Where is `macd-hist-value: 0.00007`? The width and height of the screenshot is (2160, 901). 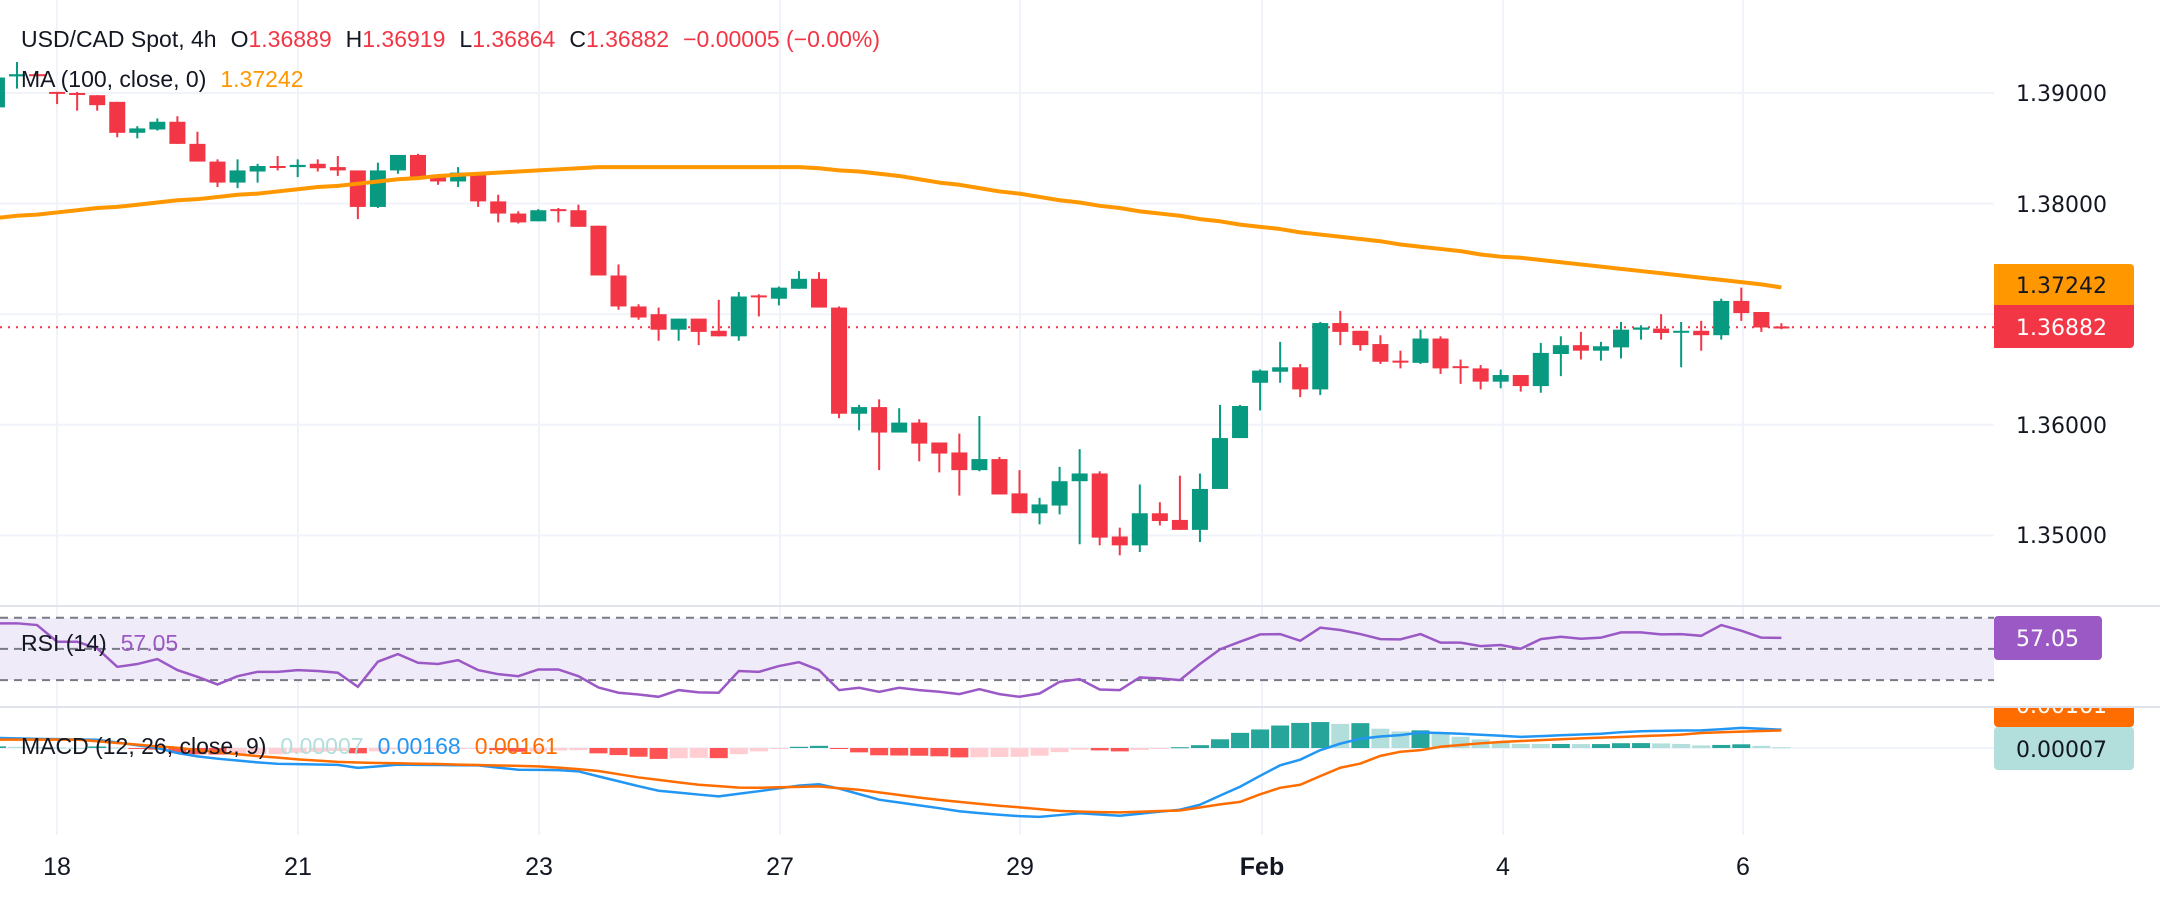
macd-hist-value: 0.00007 is located at coordinates (322, 746).